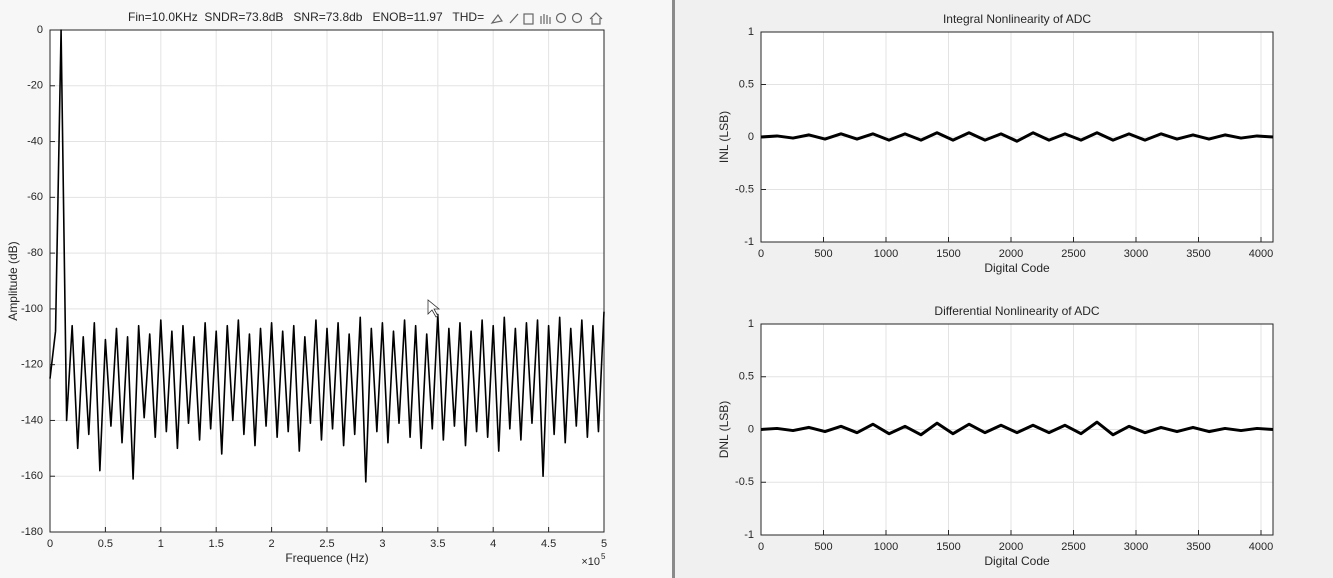 The width and height of the screenshot is (1333, 578). Describe the element at coordinates (326, 558) in the screenshot. I see `x-axis-label: Frequence (Hz)` at that location.